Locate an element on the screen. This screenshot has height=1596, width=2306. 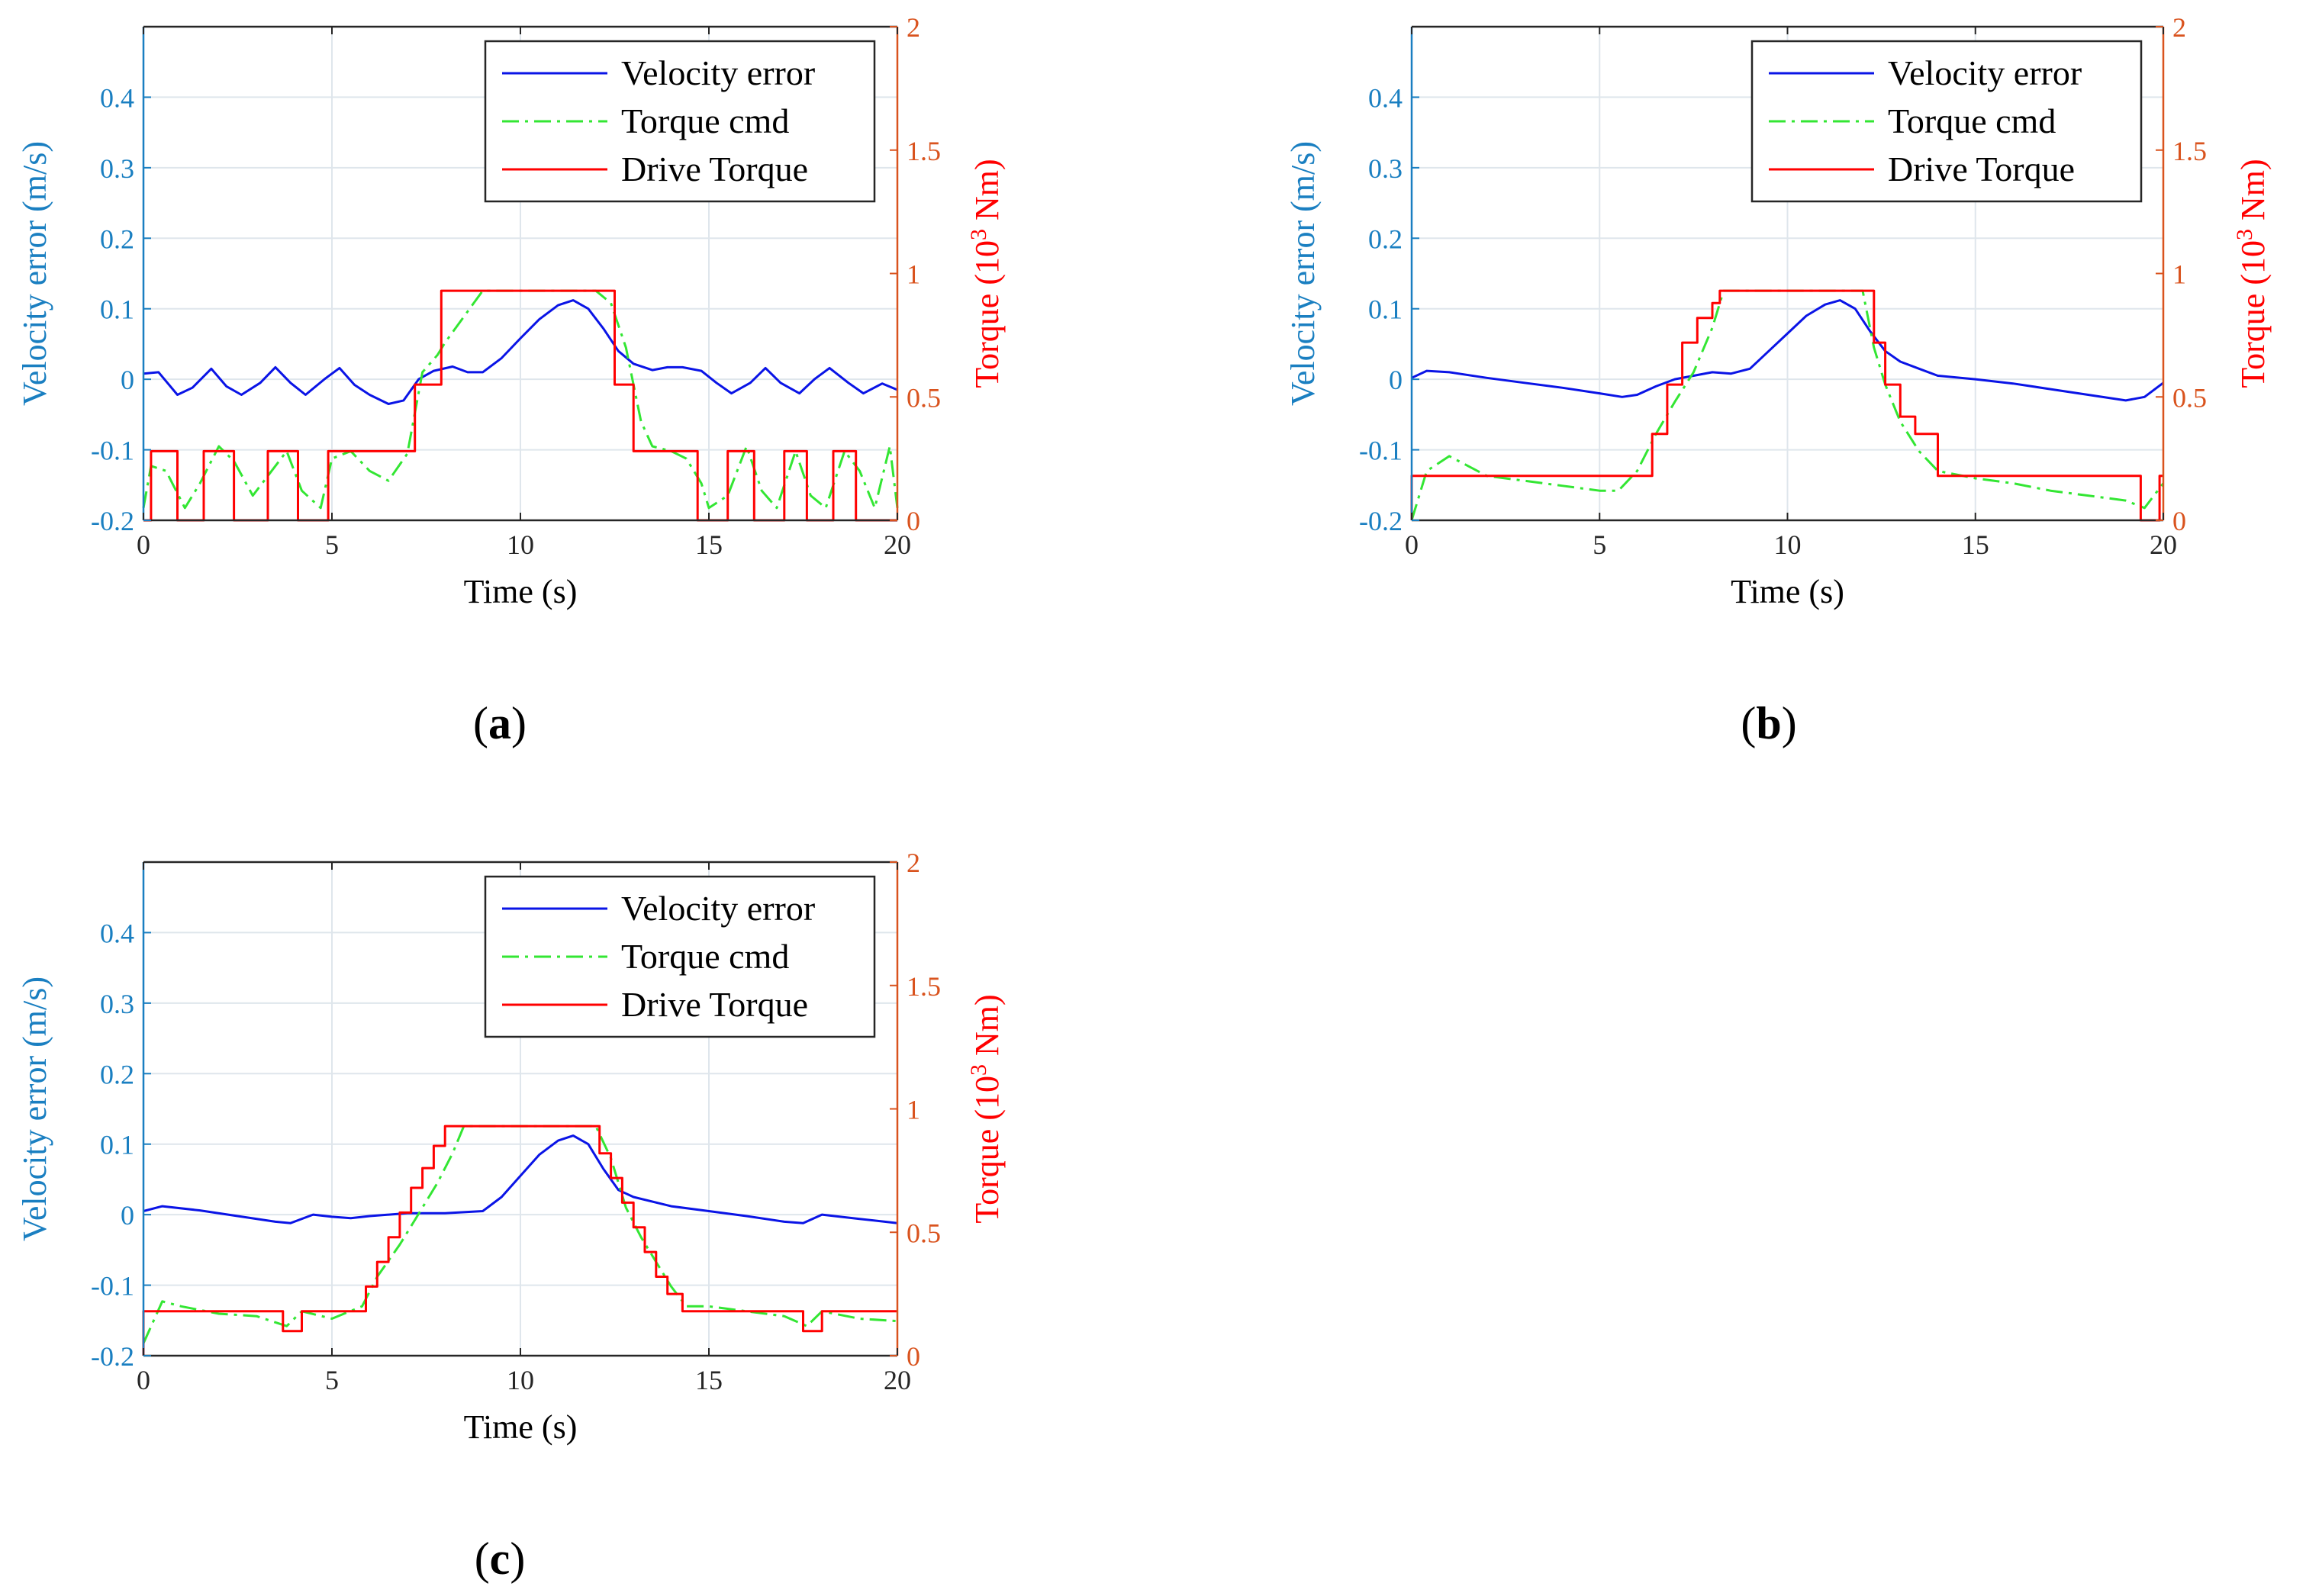
panel-caption: (c) is located at coordinates (500, 1558).